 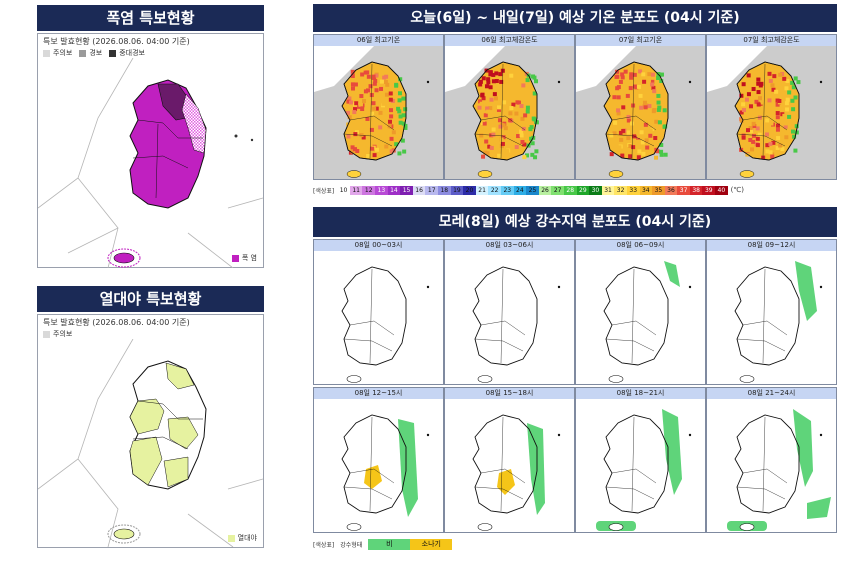 What do you see at coordinates (150, 163) in the screenshot?
I see `heat-warning-map` at bounding box center [150, 163].